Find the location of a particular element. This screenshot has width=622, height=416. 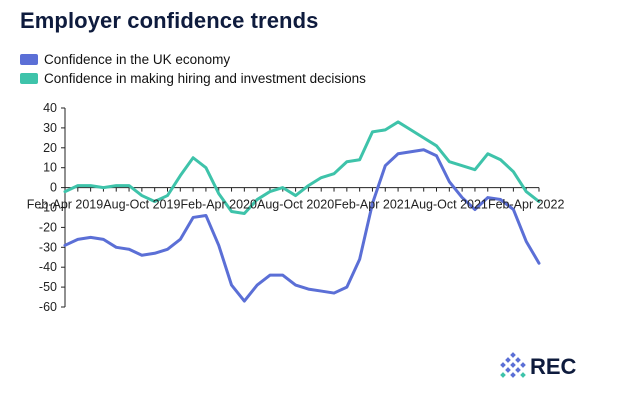

rec-dots-logo-icon is located at coordinates (513, 365).